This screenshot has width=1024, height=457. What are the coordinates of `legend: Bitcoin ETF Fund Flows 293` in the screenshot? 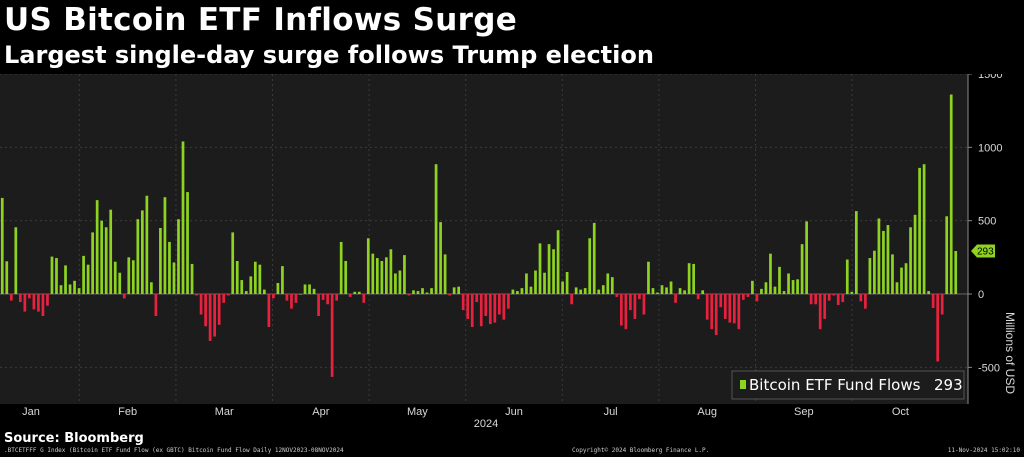 It's located at (848, 385).